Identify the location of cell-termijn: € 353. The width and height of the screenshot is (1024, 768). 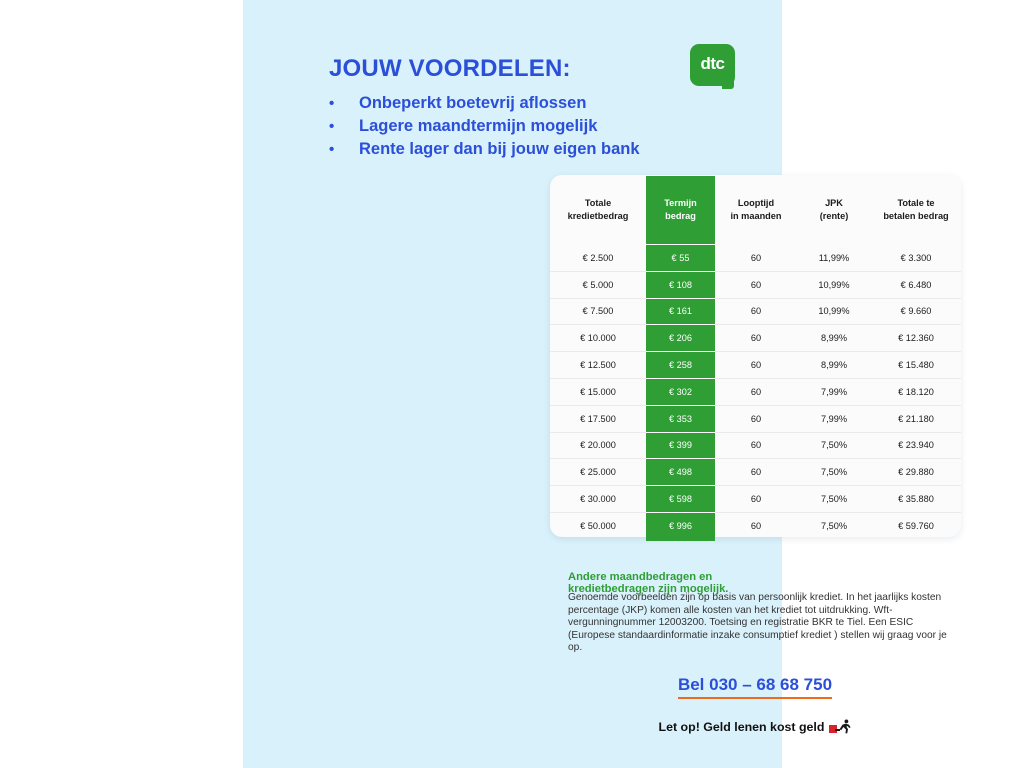
(680, 418).